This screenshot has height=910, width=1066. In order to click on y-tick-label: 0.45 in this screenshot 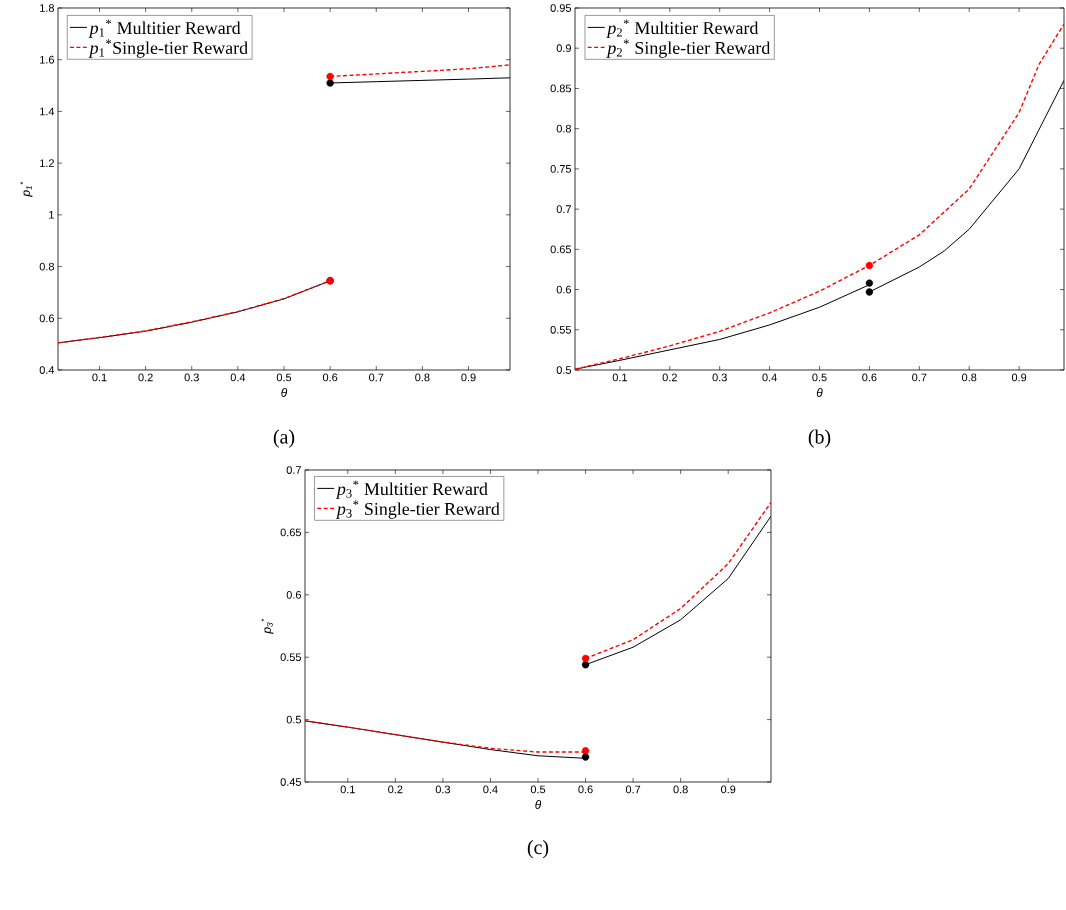, I will do `click(291, 782)`.